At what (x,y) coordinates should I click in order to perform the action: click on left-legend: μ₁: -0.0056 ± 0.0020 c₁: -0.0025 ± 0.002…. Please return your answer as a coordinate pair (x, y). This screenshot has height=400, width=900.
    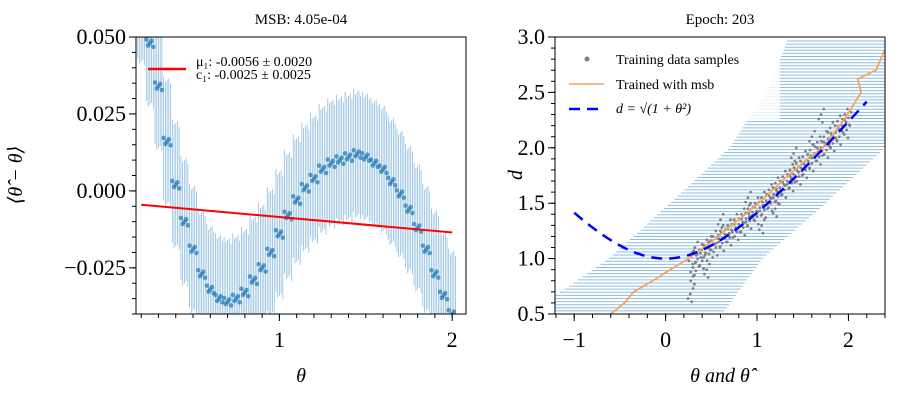
    Looking at the image, I should click on (230, 69).